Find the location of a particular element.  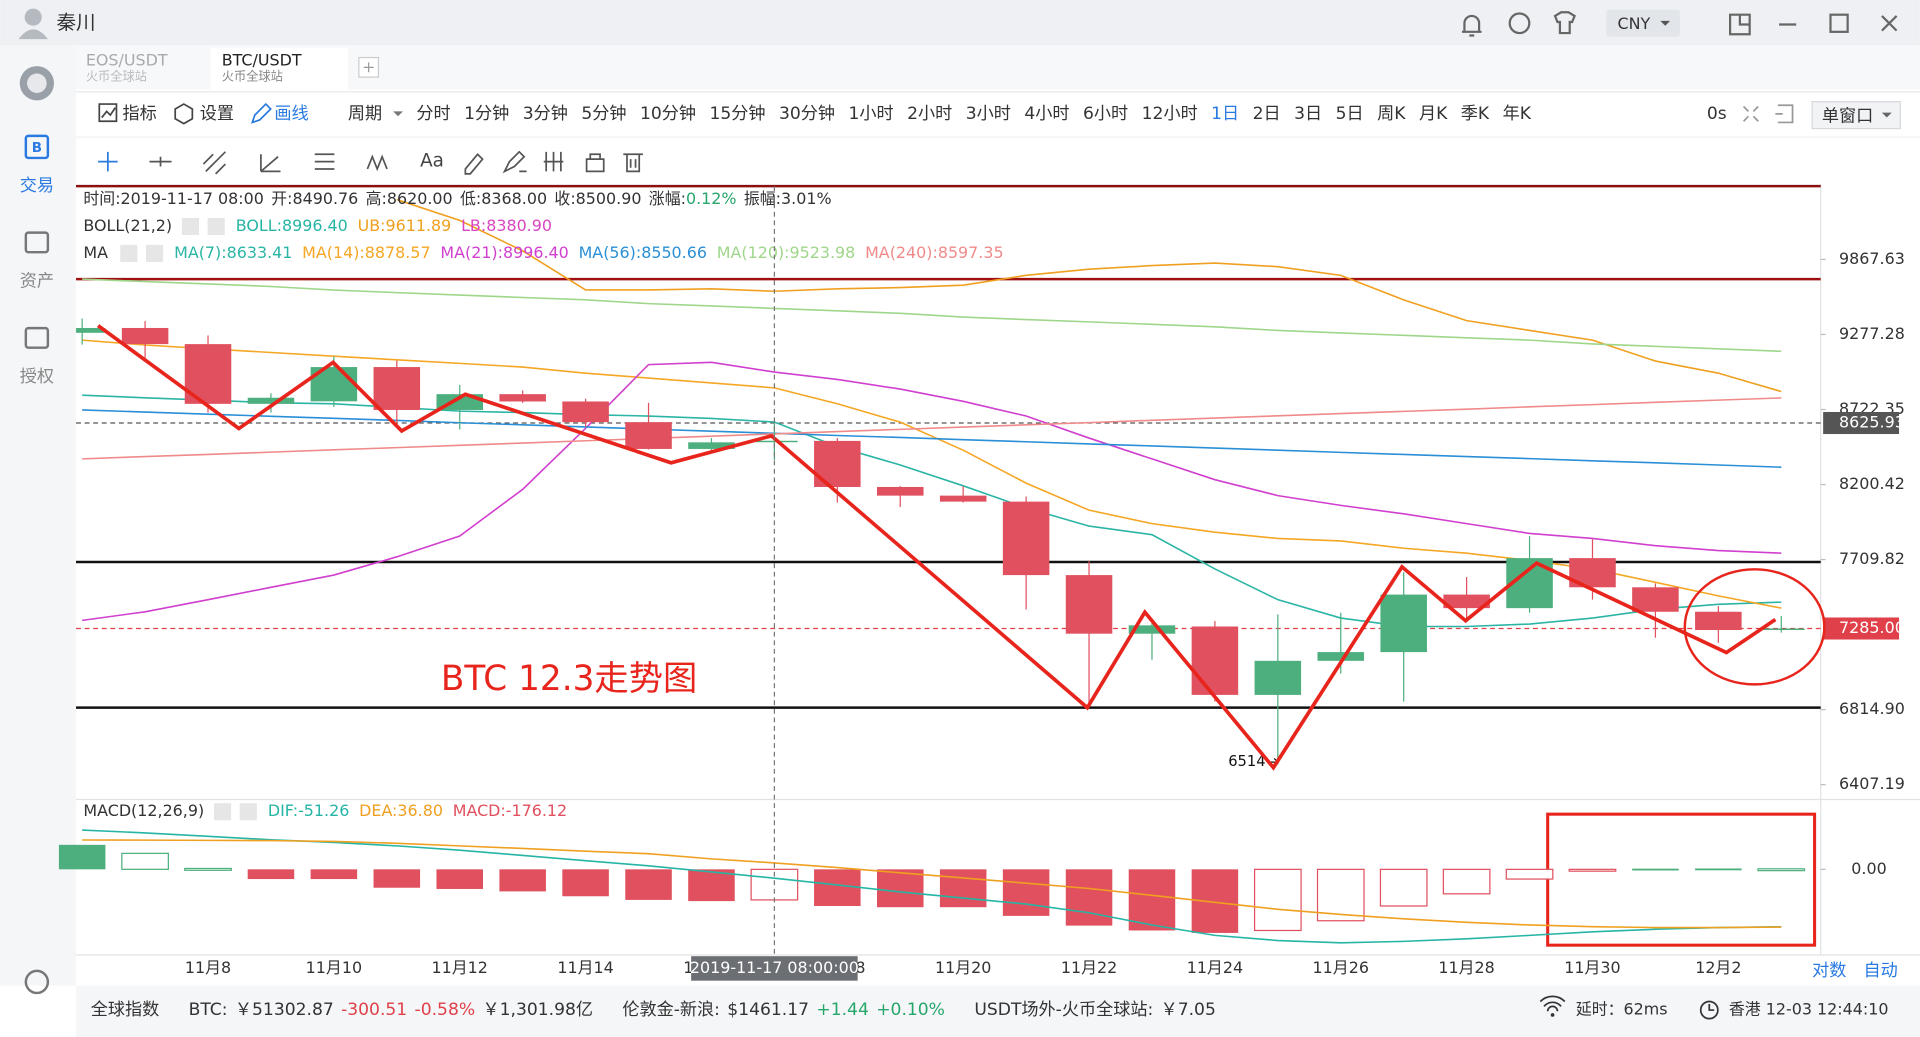

crosshair-tool is located at coordinates (108, 161).